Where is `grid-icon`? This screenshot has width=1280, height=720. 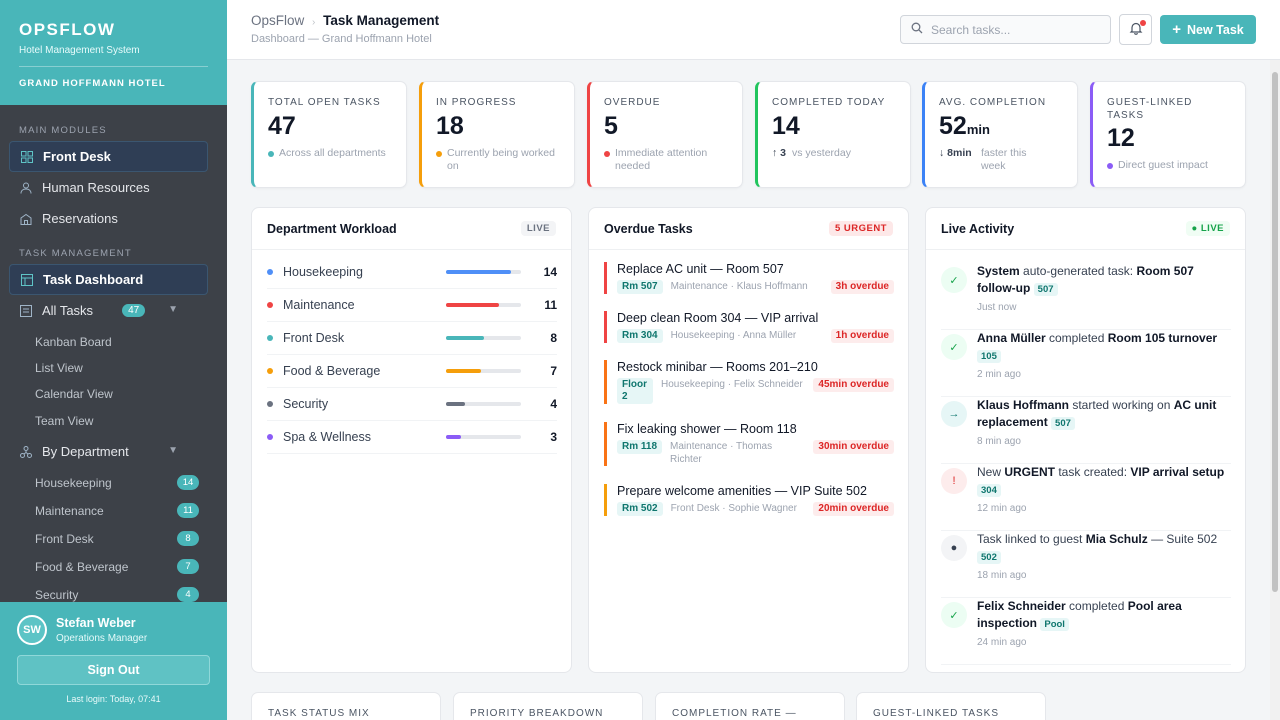
grid-icon is located at coordinates (27, 157).